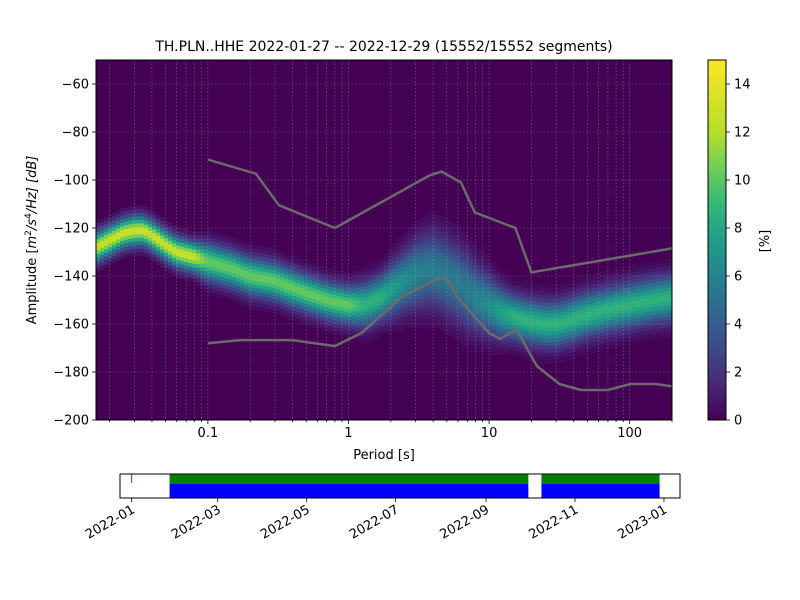  Describe the element at coordinates (738, 277) in the screenshot. I see `colorbar-tick-label: 6` at that location.